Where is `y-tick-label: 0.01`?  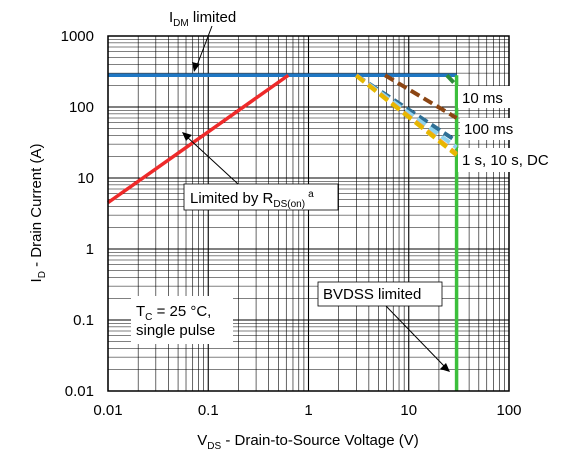 y-tick-label: 0.01 is located at coordinates (79, 391).